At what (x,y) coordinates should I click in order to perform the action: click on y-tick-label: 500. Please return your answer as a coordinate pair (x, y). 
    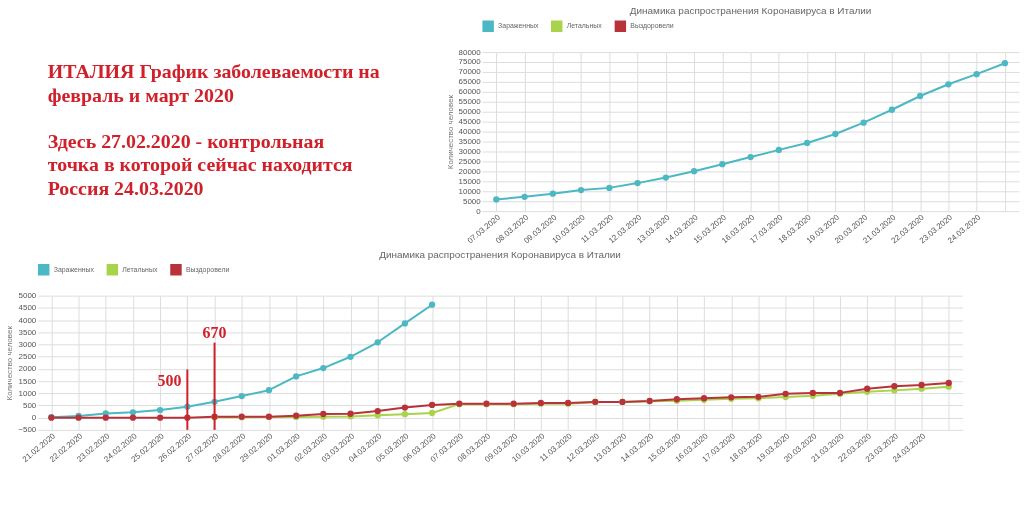
    Looking at the image, I should click on (30, 405).